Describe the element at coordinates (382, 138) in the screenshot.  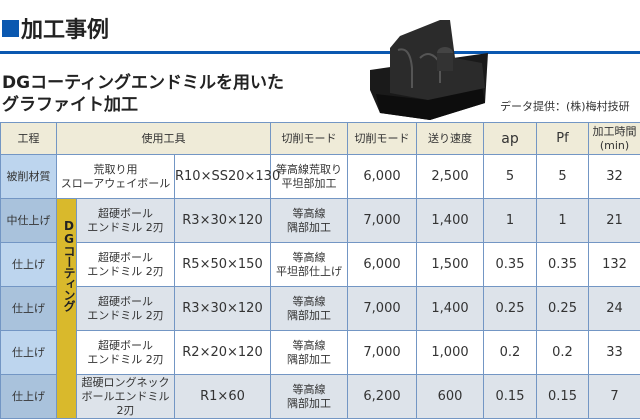
I see `header-cut-mode-2: 切削モード` at that location.